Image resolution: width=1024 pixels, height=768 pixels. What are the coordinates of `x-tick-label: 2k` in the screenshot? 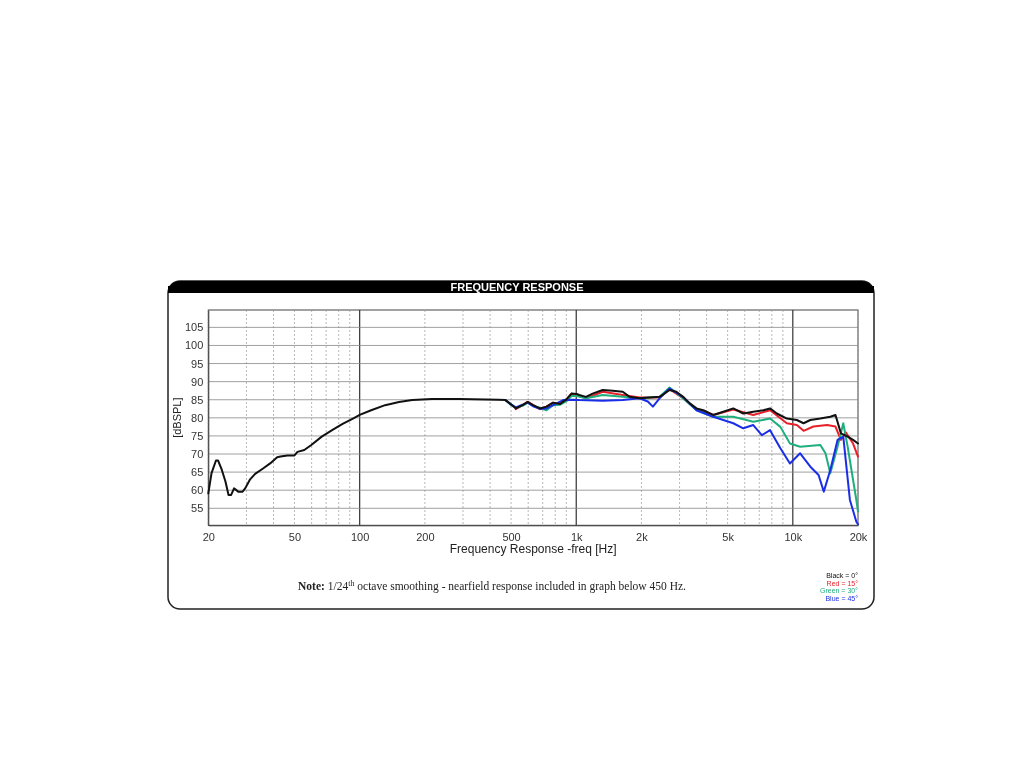 It's located at (642, 537).